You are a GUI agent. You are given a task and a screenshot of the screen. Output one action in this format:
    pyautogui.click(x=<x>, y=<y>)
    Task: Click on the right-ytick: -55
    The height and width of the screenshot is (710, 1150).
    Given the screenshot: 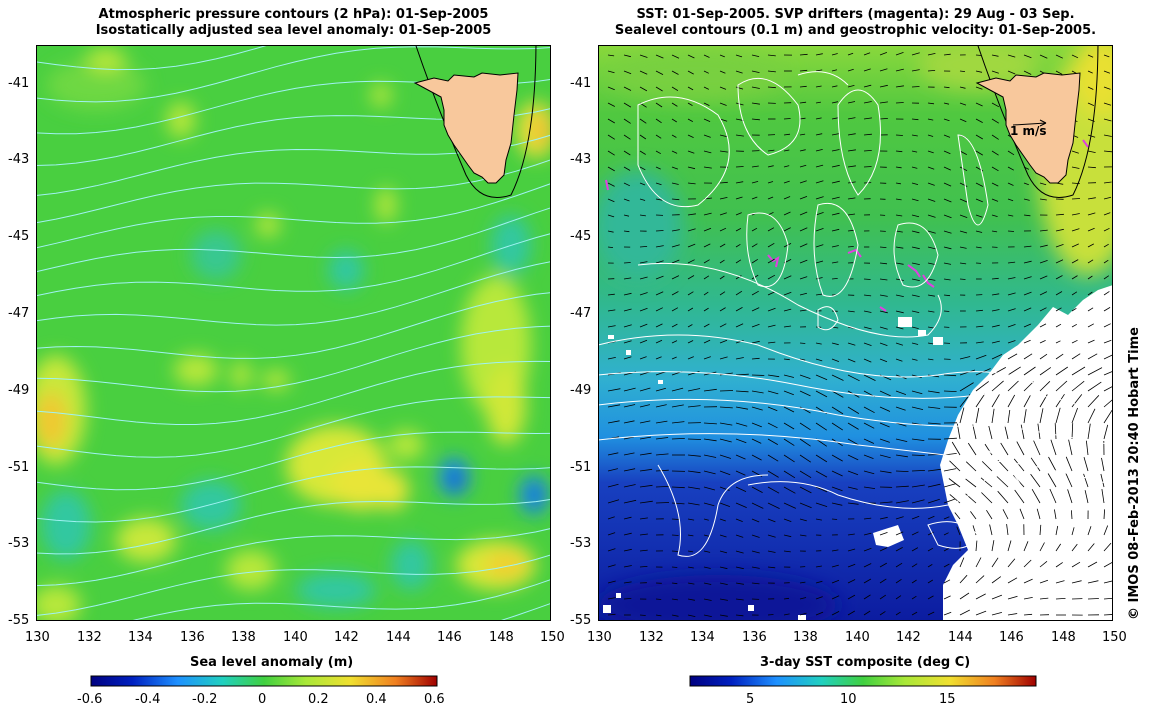 What is the action you would take?
    pyautogui.click(x=581, y=620)
    